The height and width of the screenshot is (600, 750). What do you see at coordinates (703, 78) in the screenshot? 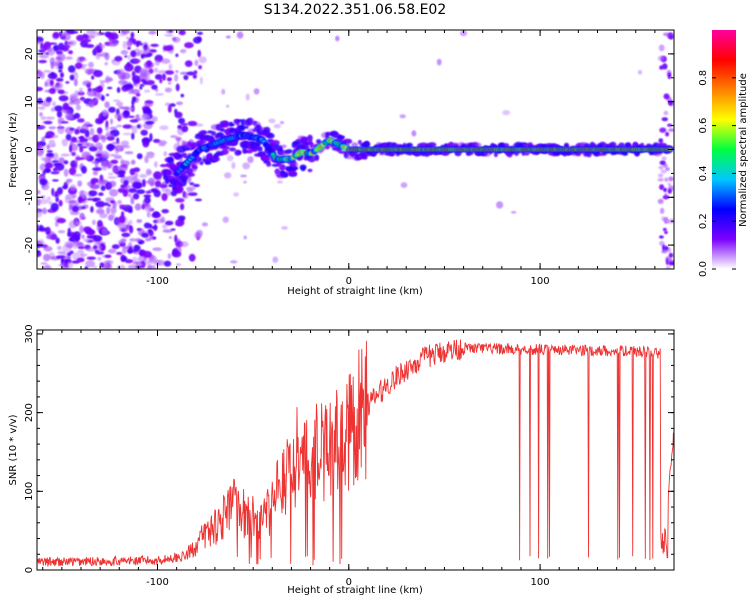
I see `colorbar-tick-label: 0.8` at bounding box center [703, 78].